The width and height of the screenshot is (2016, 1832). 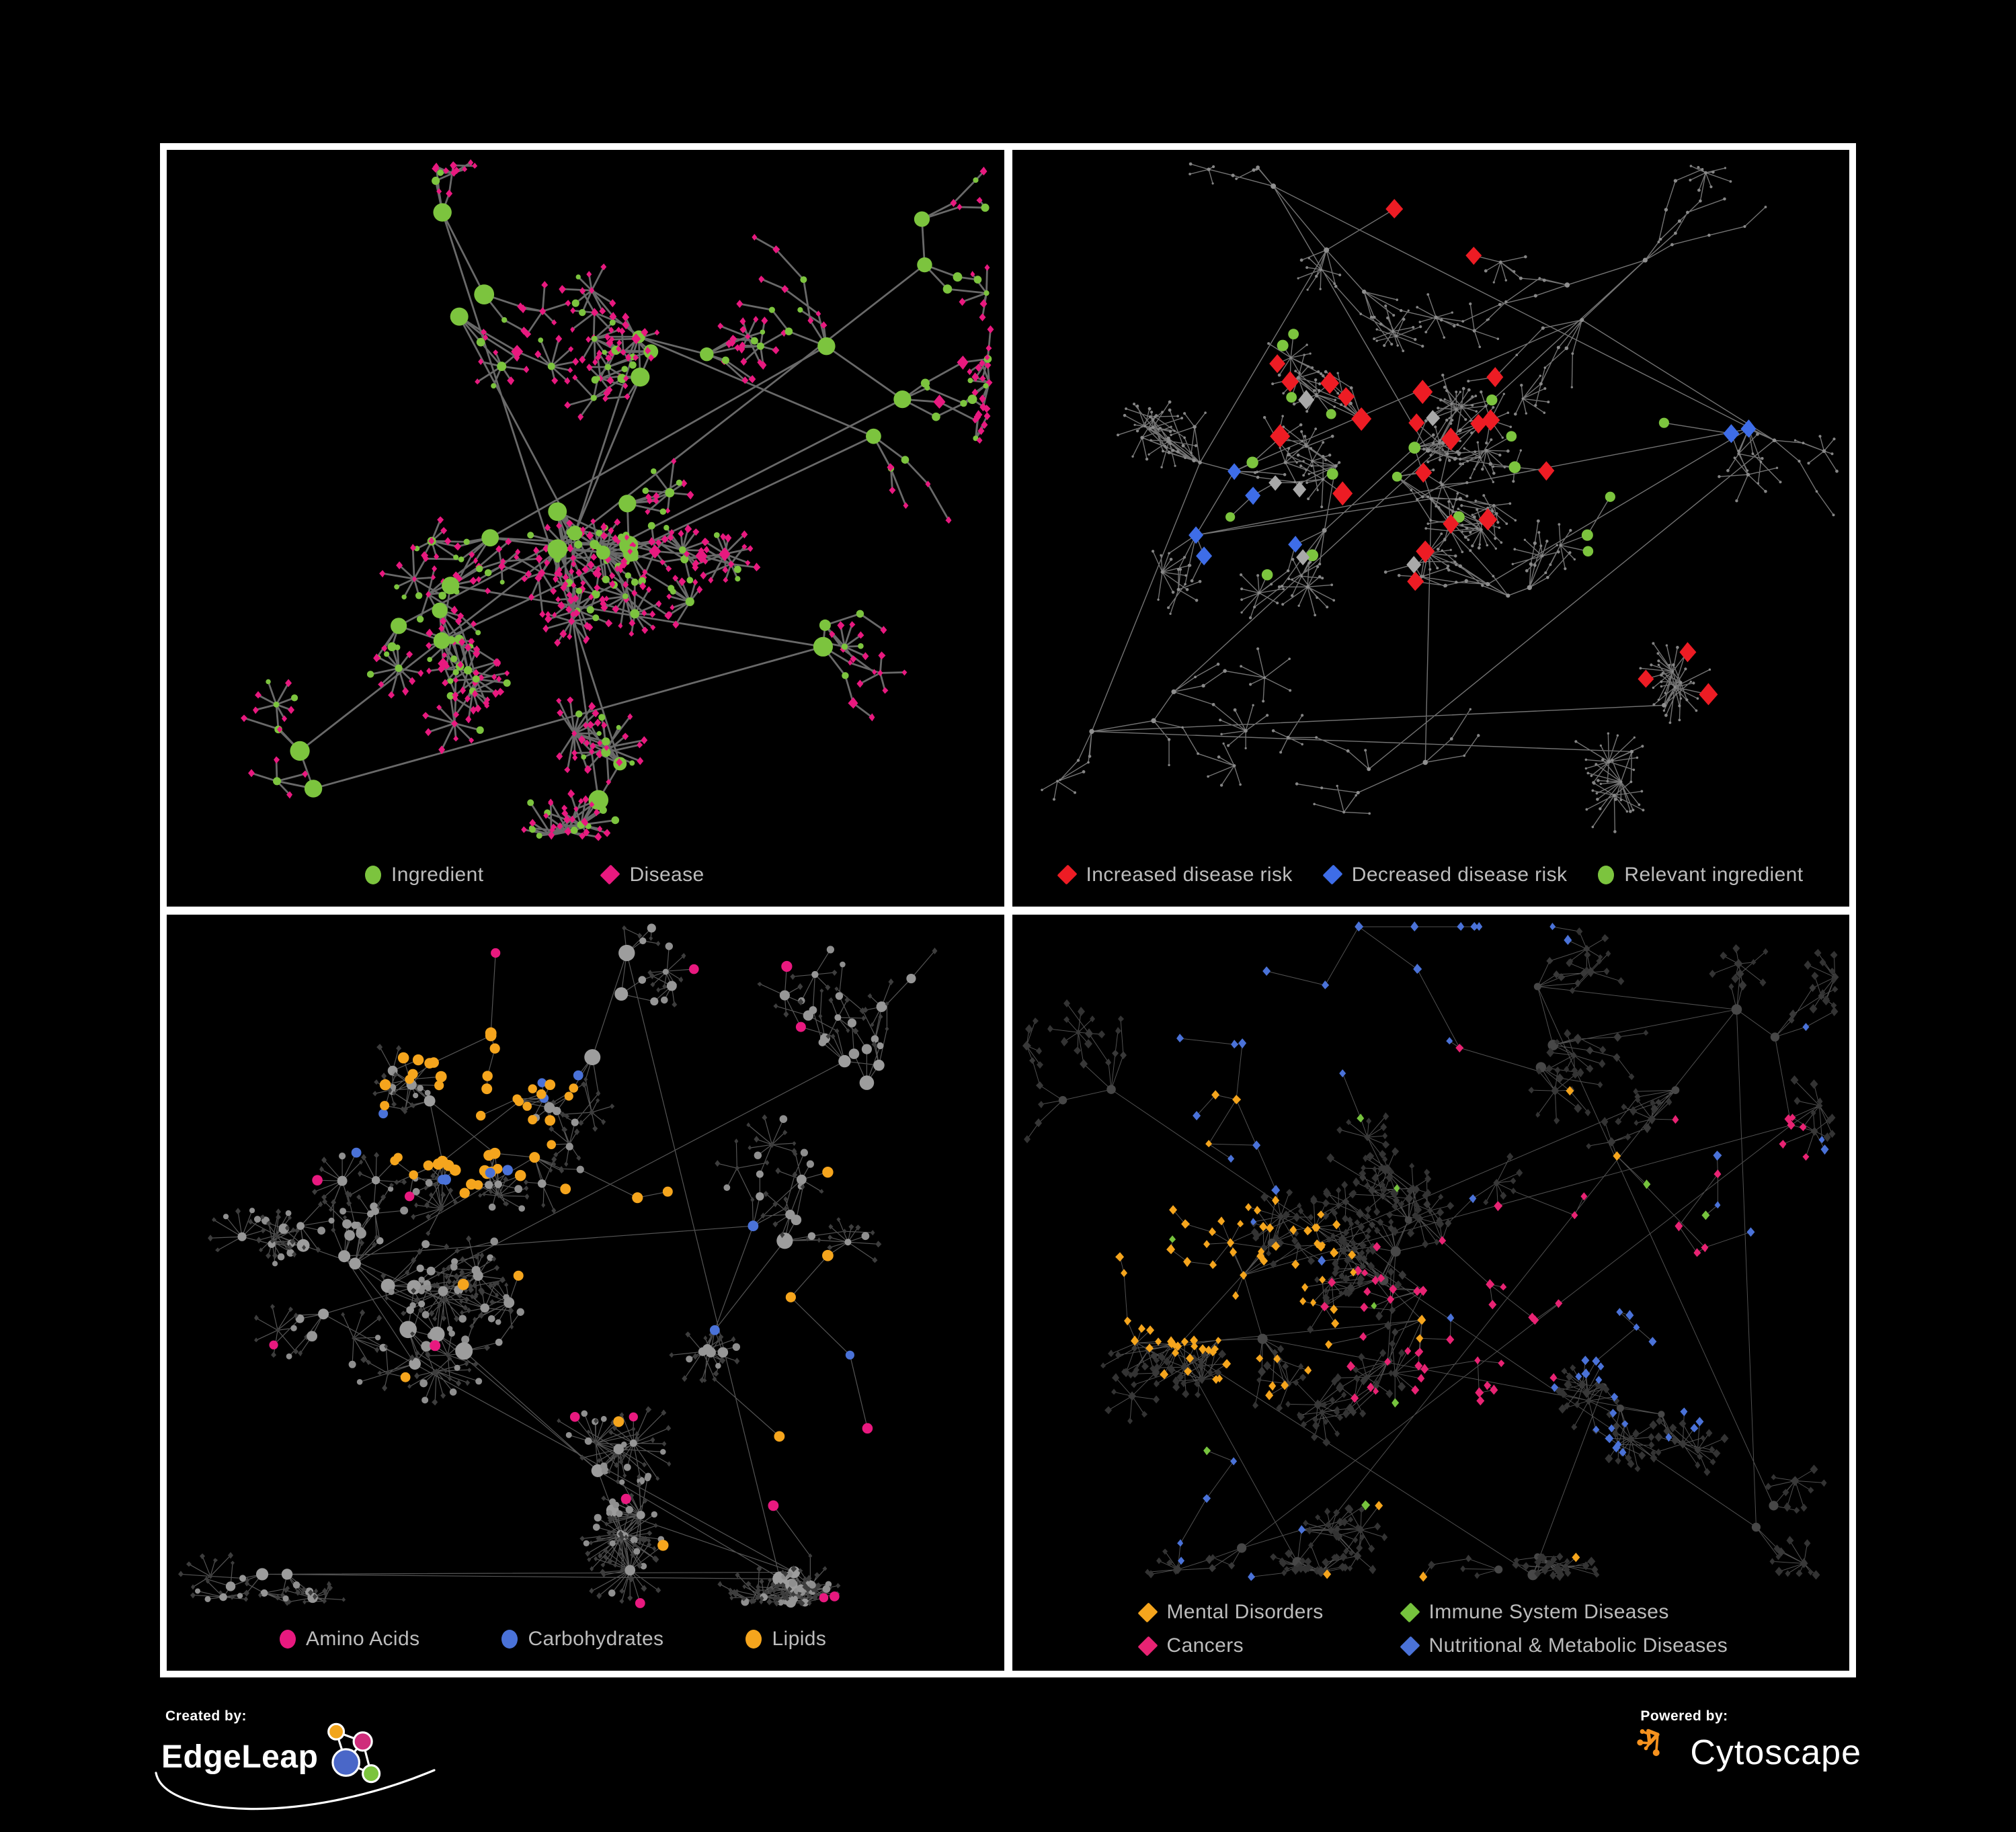 I want to click on cytoscape-brand-row: Cytoscape, so click(x=1748, y=1753).